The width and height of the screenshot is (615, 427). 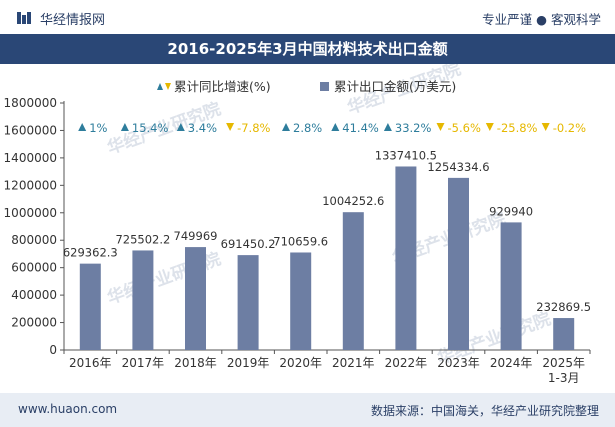 I want to click on x-tick-label: 2024年, so click(x=511, y=363).